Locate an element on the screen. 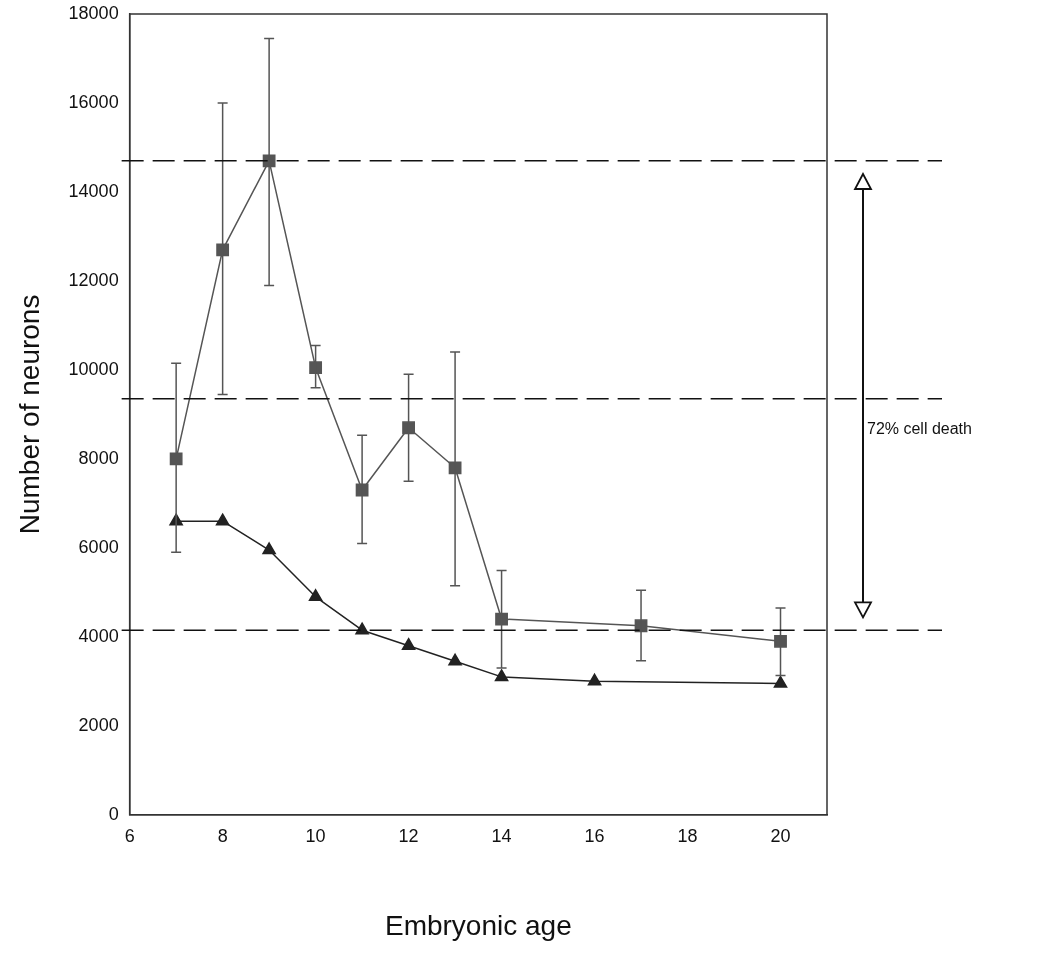 Image resolution: width=1055 pixels, height=978 pixels. x-tick-label: 12 is located at coordinates (408, 835).